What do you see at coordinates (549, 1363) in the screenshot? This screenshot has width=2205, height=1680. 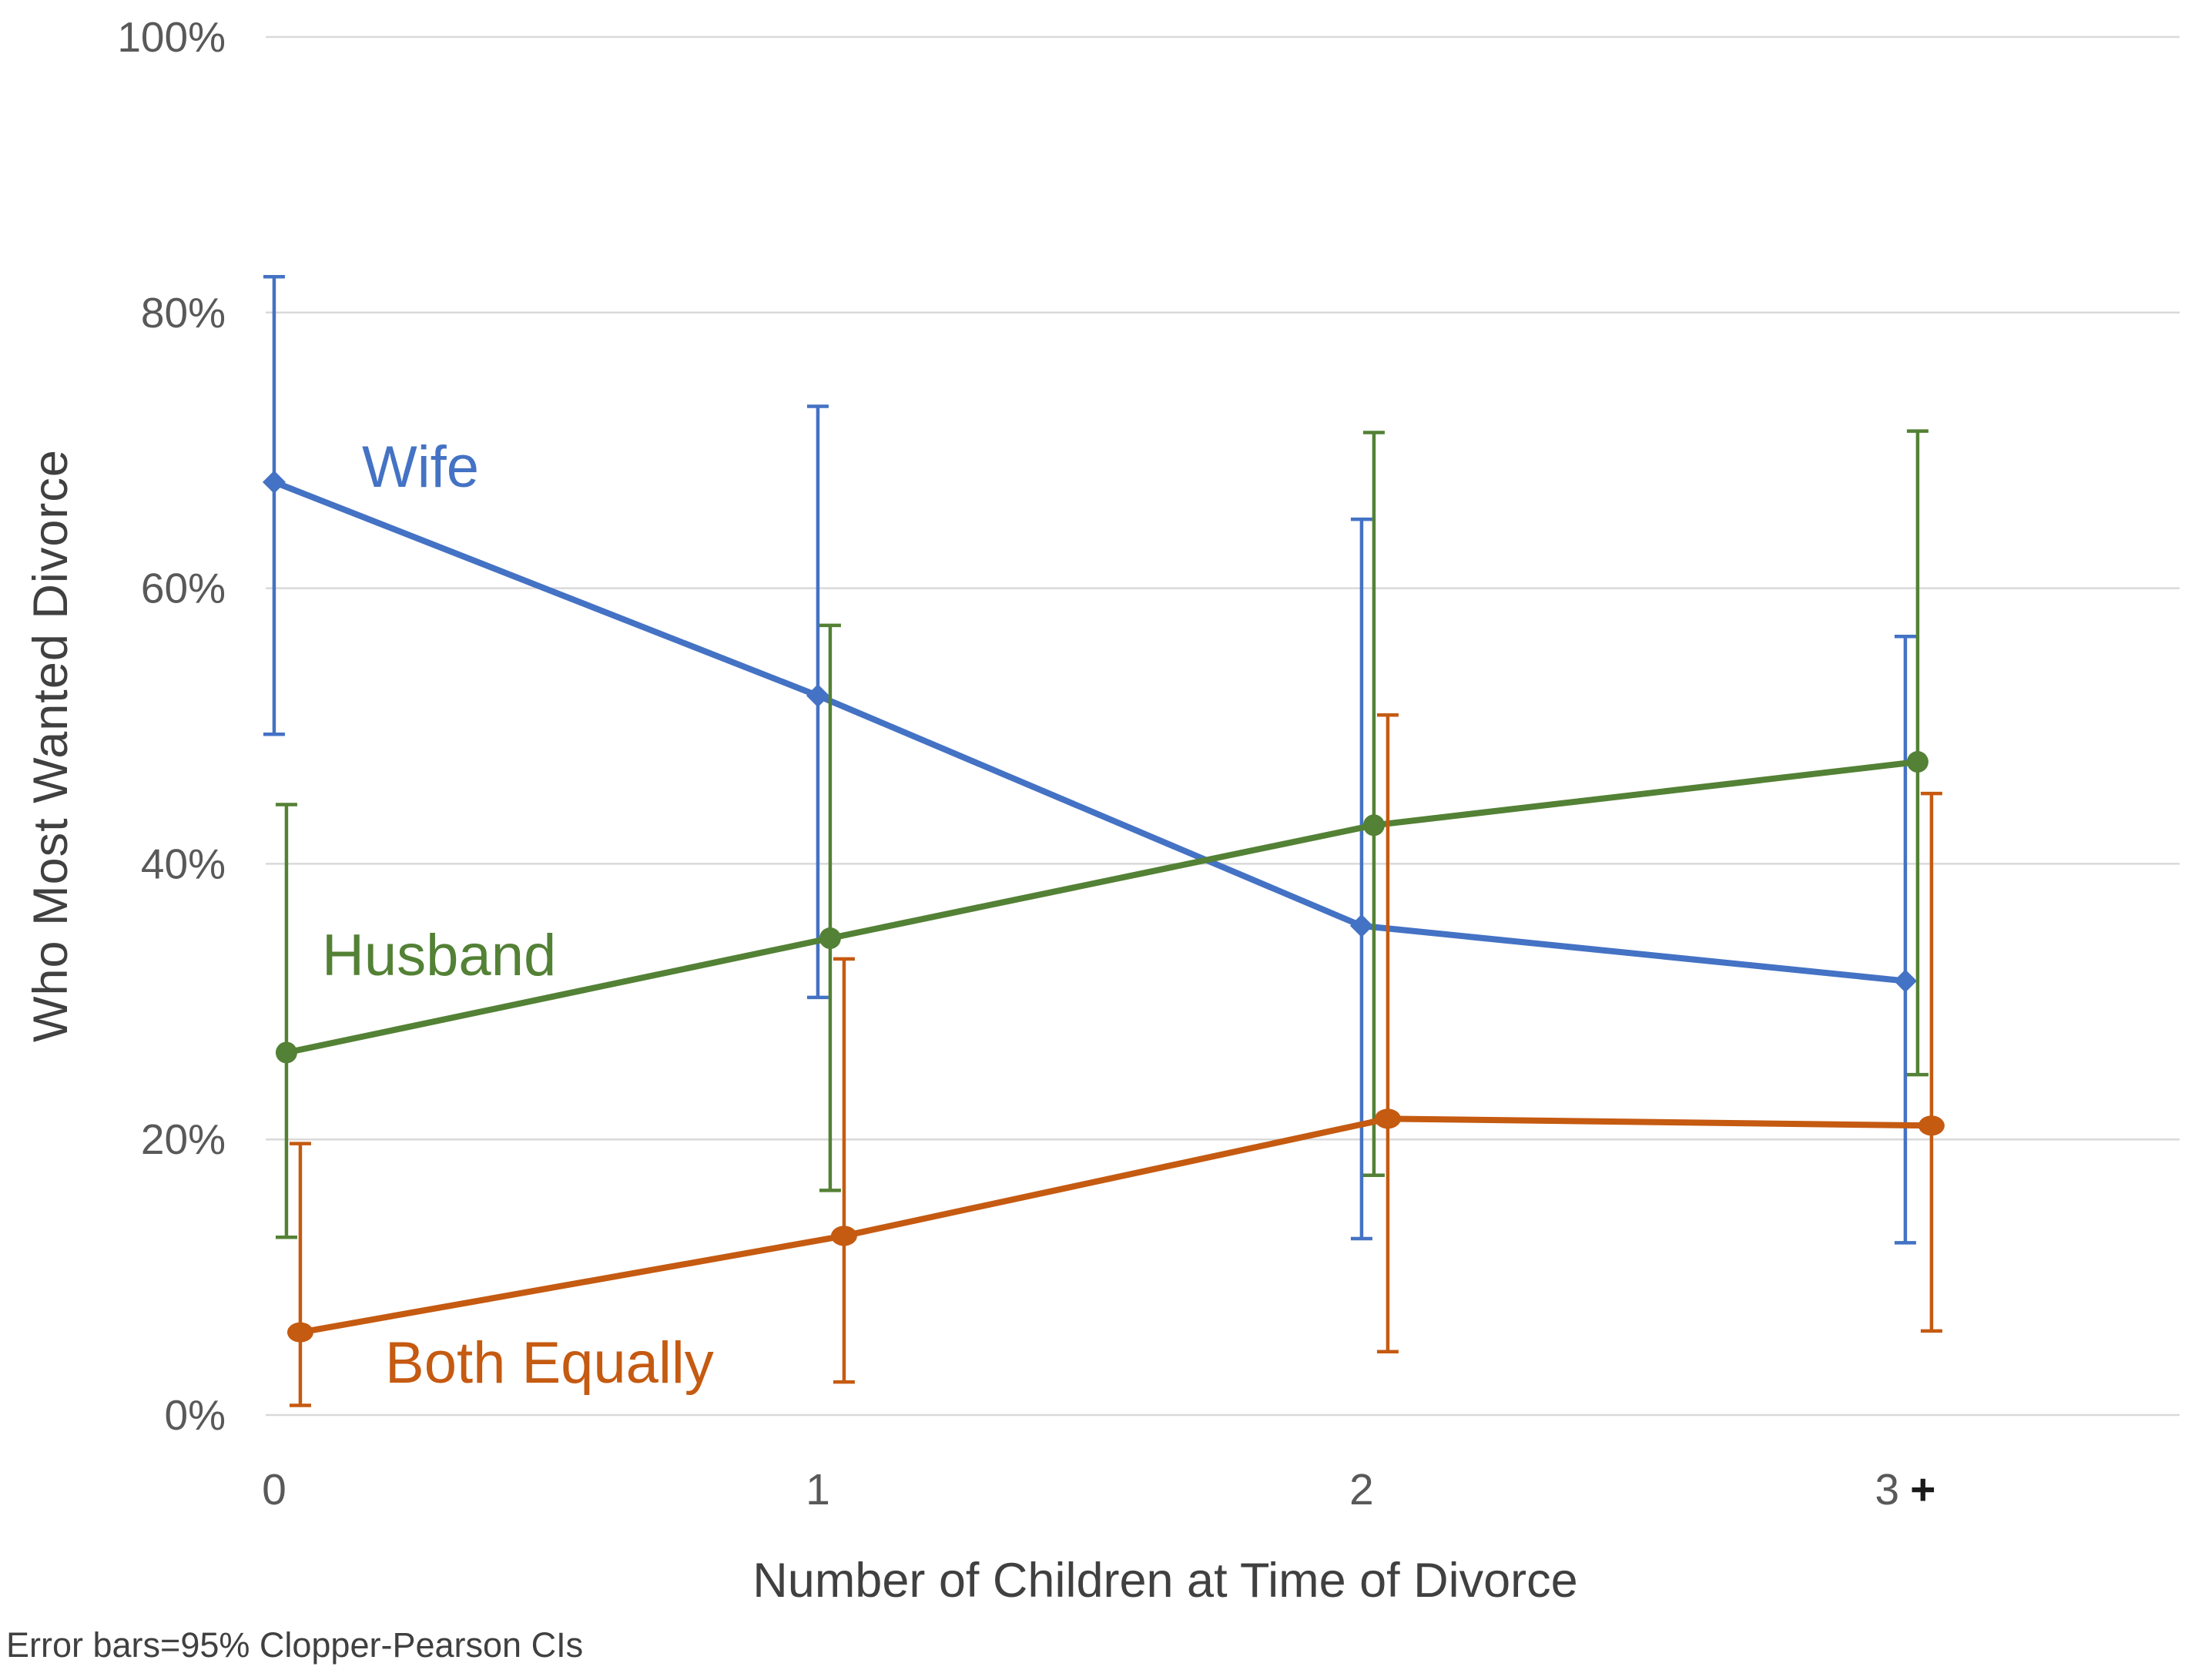 I see `series-label: Both Equally` at bounding box center [549, 1363].